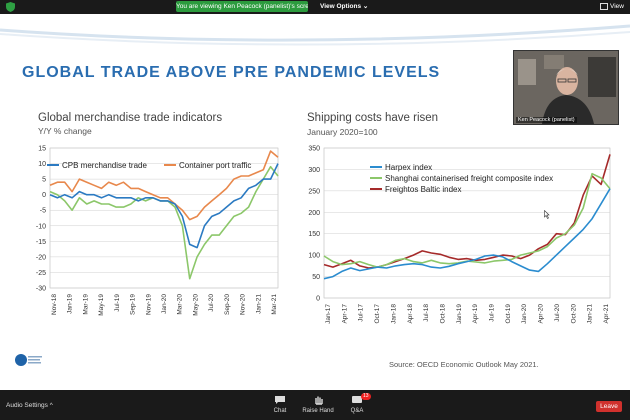  What do you see at coordinates (426, 313) in the screenshot?
I see `chart2-x-tick-label: Jul-18` at bounding box center [426, 313].